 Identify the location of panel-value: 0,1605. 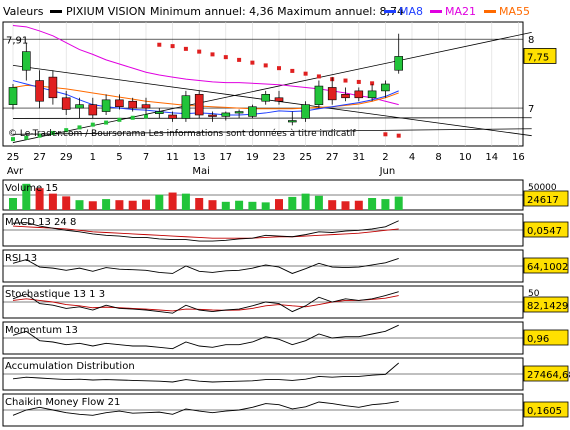
(544, 411).